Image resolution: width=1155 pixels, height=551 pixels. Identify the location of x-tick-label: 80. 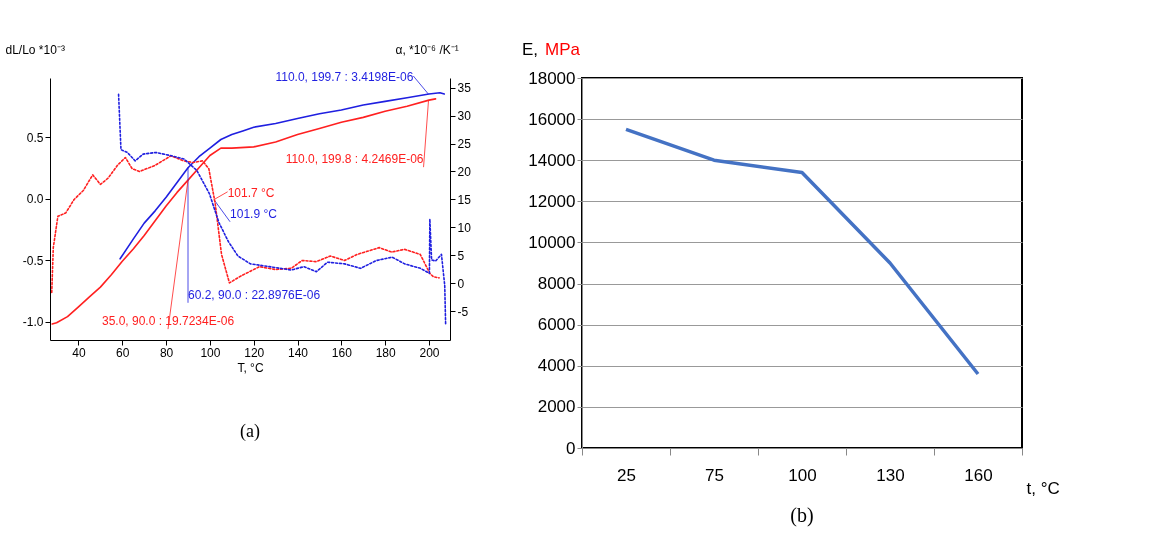
(166, 352).